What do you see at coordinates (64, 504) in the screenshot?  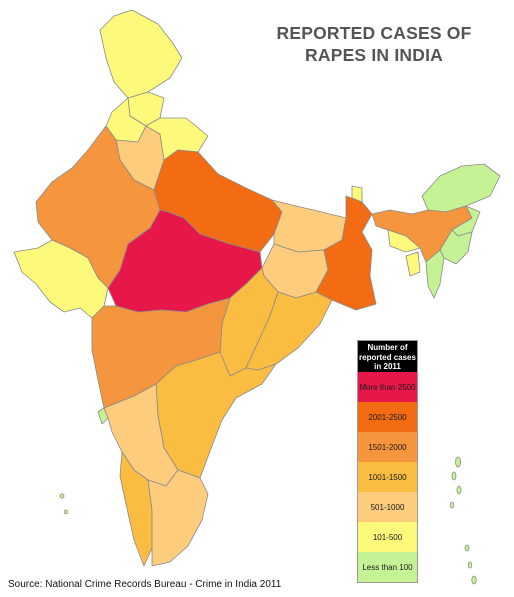 I see `lakshadweep-islands` at bounding box center [64, 504].